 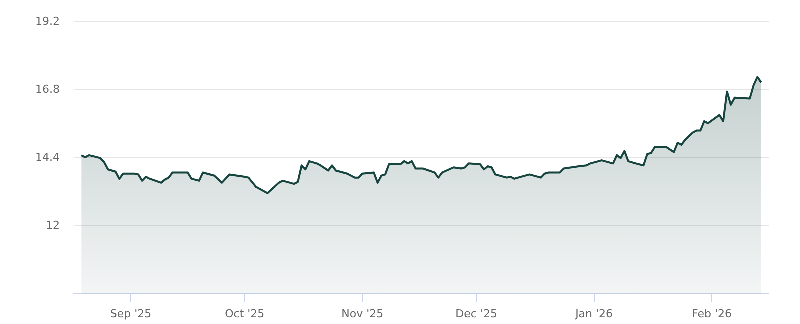 I want to click on x-tick-label: Feb '26, so click(x=712, y=313).